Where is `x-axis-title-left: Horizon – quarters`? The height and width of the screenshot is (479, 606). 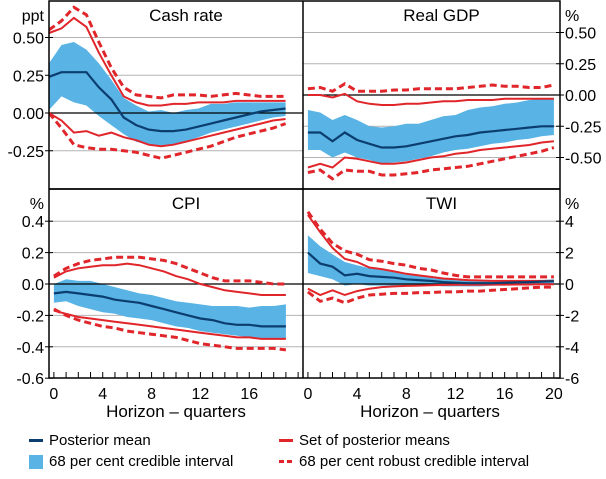
x-axis-title-left: Horizon – quarters is located at coordinates (176, 411).